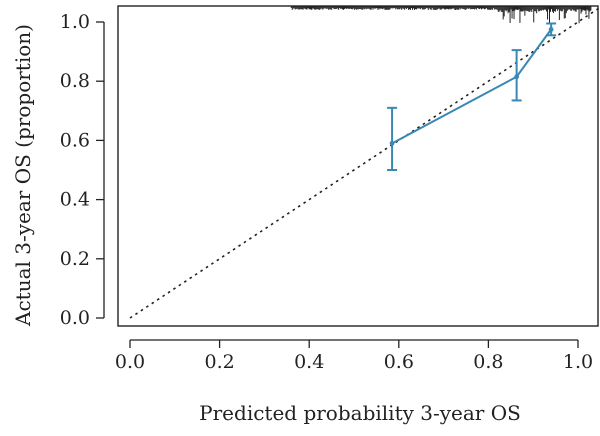  What do you see at coordinates (82, 170) in the screenshot?
I see `y-axis: 0.0 0.2 0.4 0.6 0.8 1.0` at bounding box center [82, 170].